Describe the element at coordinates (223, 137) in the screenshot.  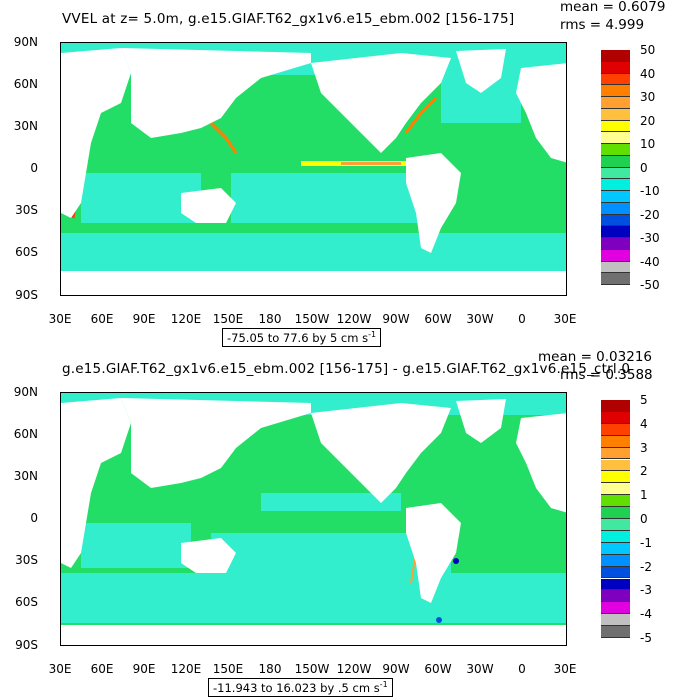
I see `kuroshio` at that location.